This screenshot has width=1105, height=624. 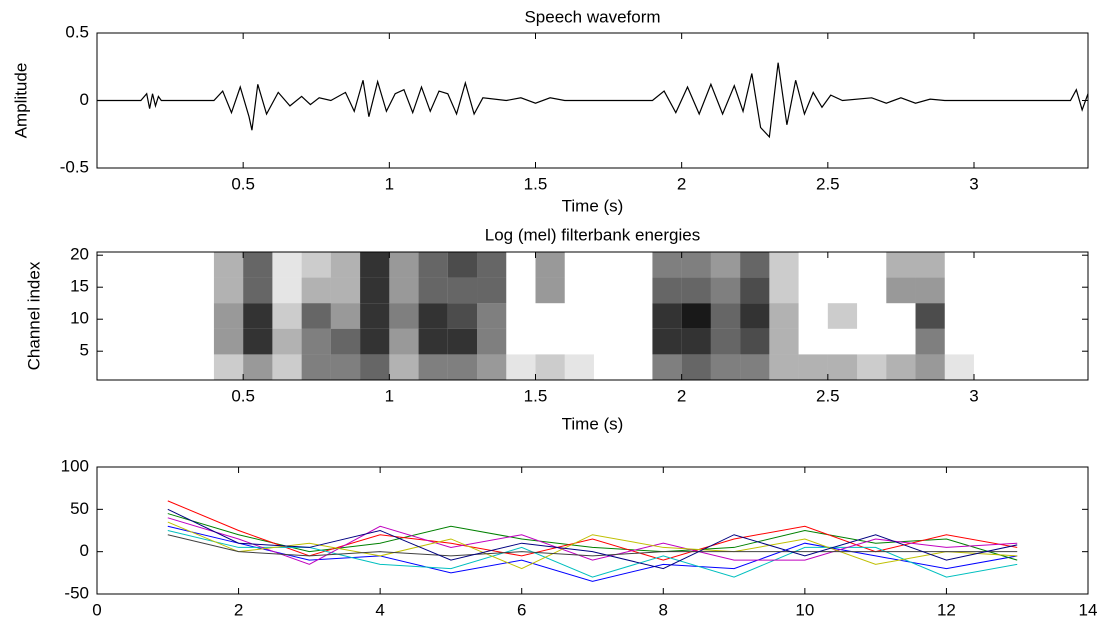 I want to click on plot-area, so click(x=592, y=100).